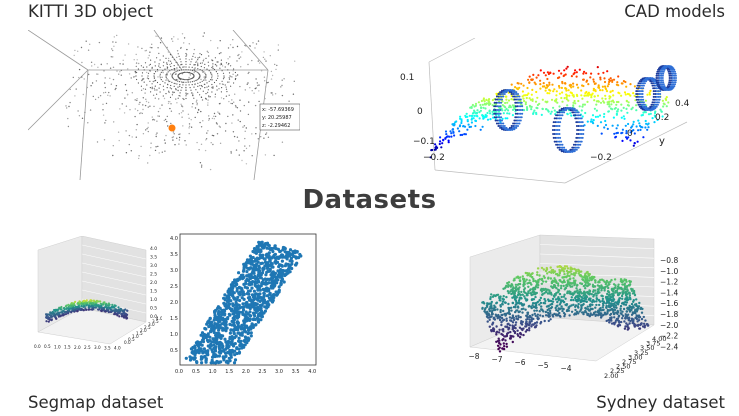 Image resolution: width=739 pixels, height=416 pixels. I want to click on segmap-3d-z-tick: 0.5, so click(153, 309).